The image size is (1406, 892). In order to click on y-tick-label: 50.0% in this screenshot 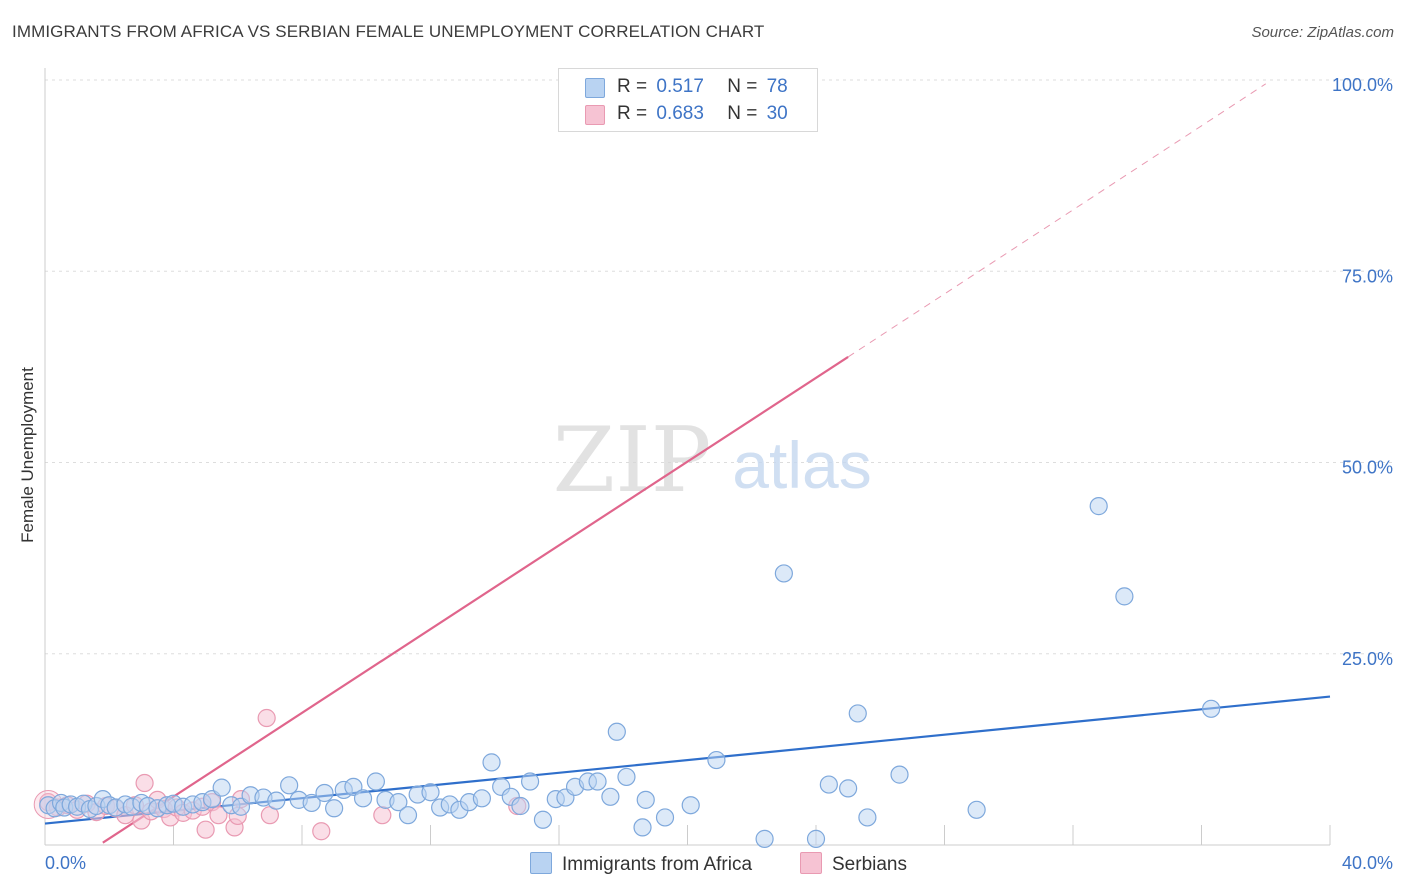, I will do `click(1367, 468)`.